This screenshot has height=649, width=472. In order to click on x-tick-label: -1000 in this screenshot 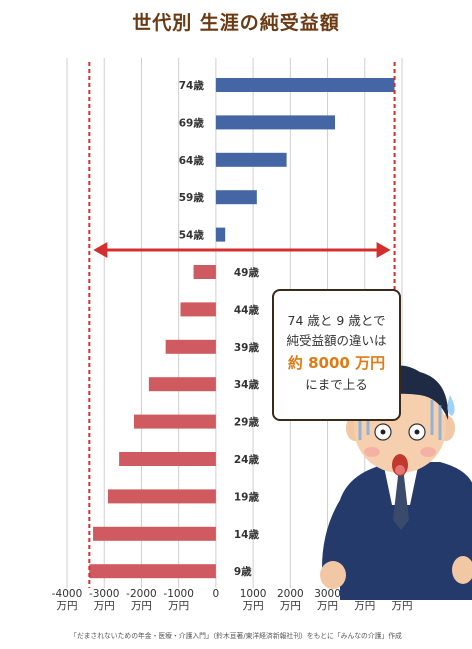, I will do `click(178, 594)`.